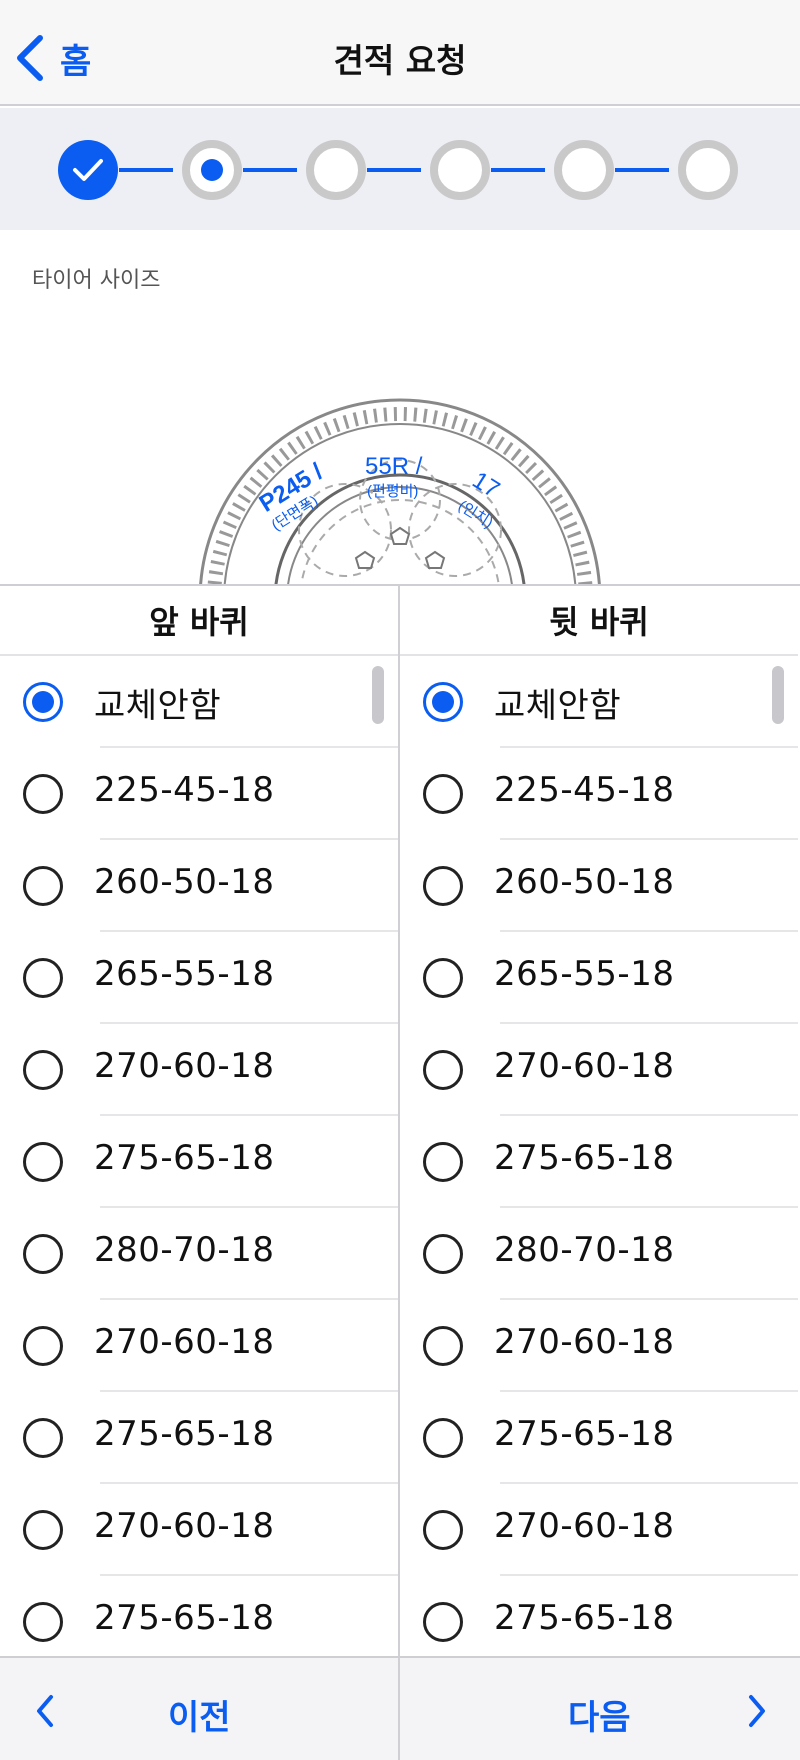  What do you see at coordinates (400, 60) in the screenshot?
I see `page-title: 견적 요청` at bounding box center [400, 60].